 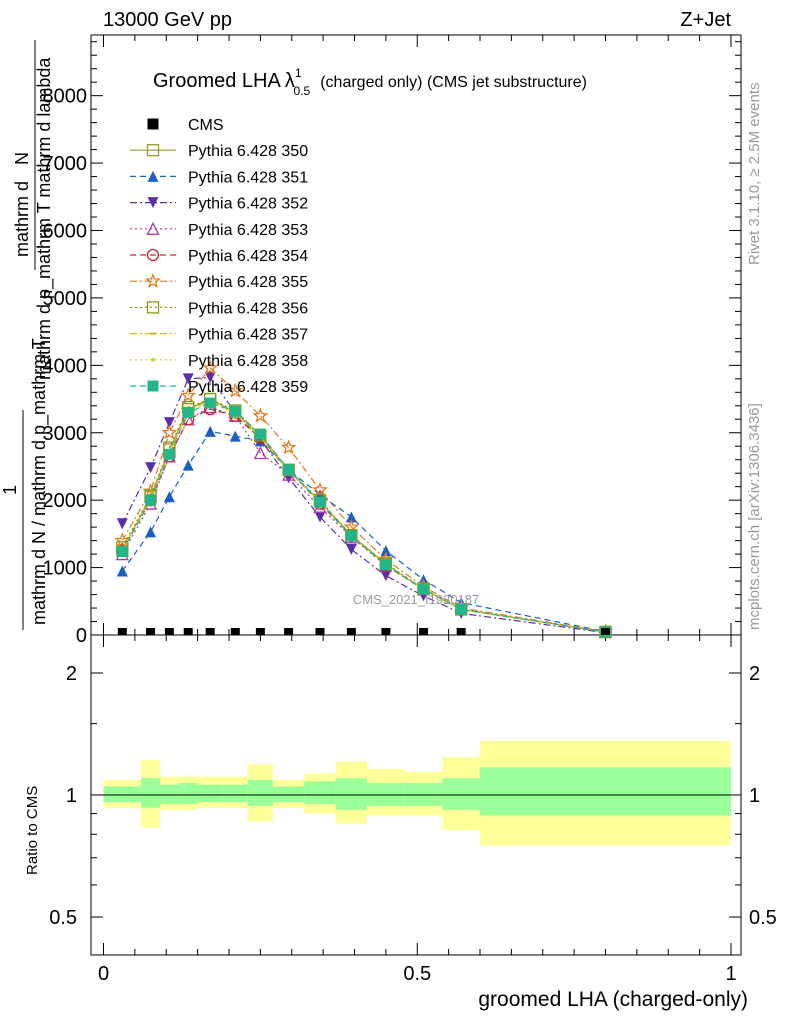 I want to click on y-tick-label: 1000, so click(x=65, y=569).